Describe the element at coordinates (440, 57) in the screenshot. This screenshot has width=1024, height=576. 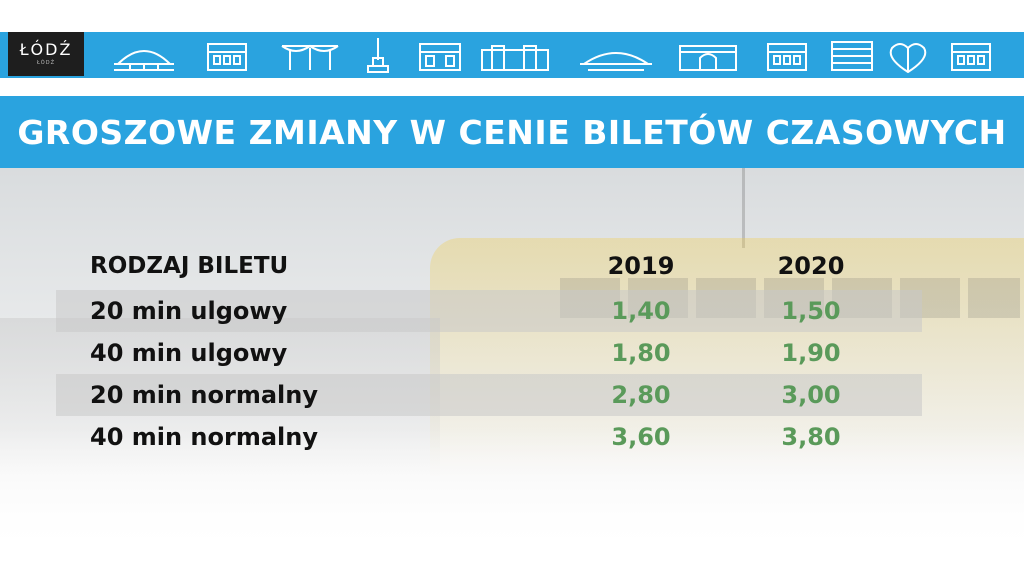
I see `townhouse-icon` at that location.